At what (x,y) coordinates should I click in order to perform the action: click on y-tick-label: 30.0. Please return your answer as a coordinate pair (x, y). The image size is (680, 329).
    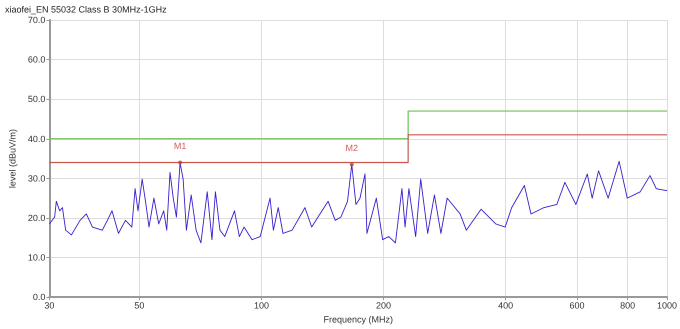
    Looking at the image, I should click on (37, 178).